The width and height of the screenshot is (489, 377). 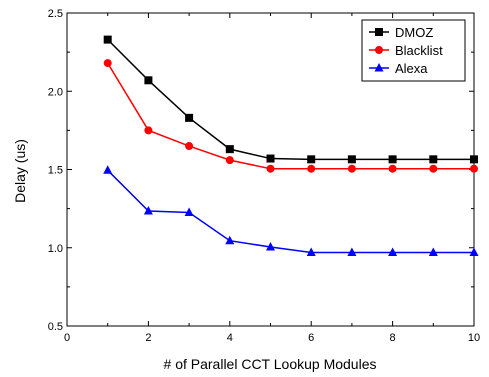 What do you see at coordinates (311, 338) in the screenshot?
I see `x-tick-label: 6` at bounding box center [311, 338].